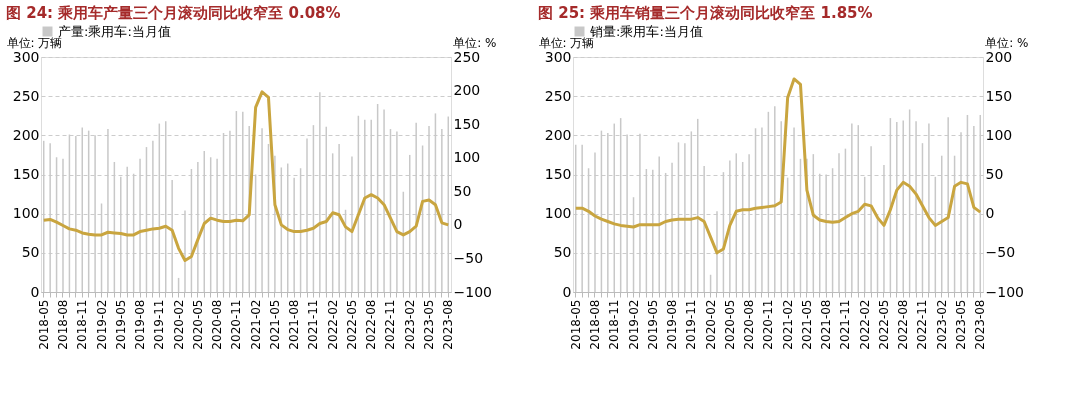  Describe the element at coordinates (114, 31) in the screenshot. I see `legend-label: 产量:乘用车:当月值` at that location.